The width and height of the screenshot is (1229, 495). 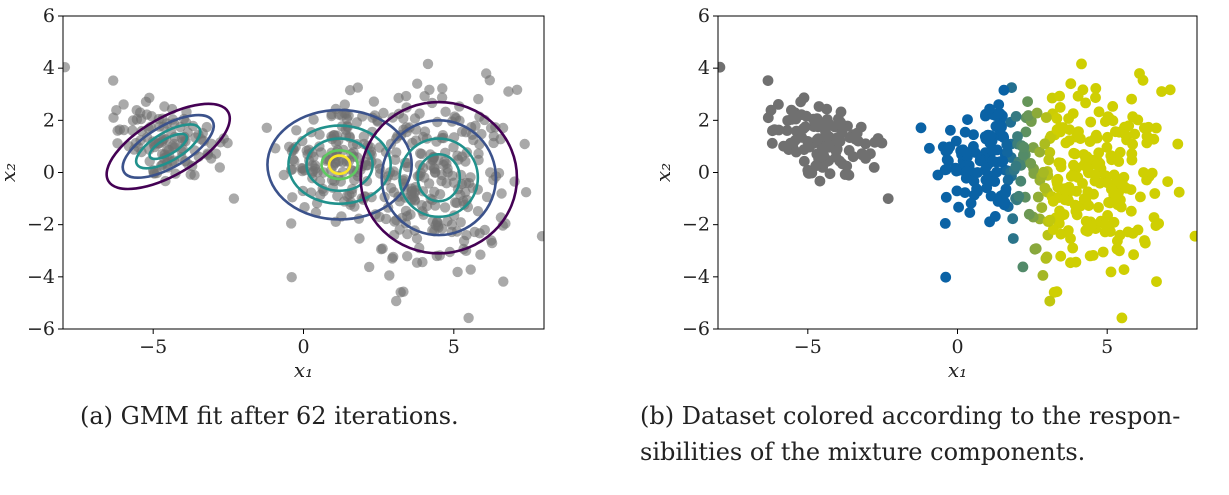 What do you see at coordinates (10, 172) in the screenshot?
I see `panel-a-ylabel: x₂` at bounding box center [10, 172].